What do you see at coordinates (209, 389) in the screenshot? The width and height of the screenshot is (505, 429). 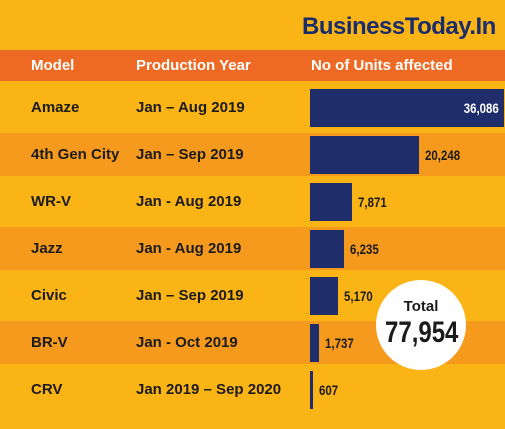 I see `production-year-label: Jan 2019 – Sep 2020` at bounding box center [209, 389].